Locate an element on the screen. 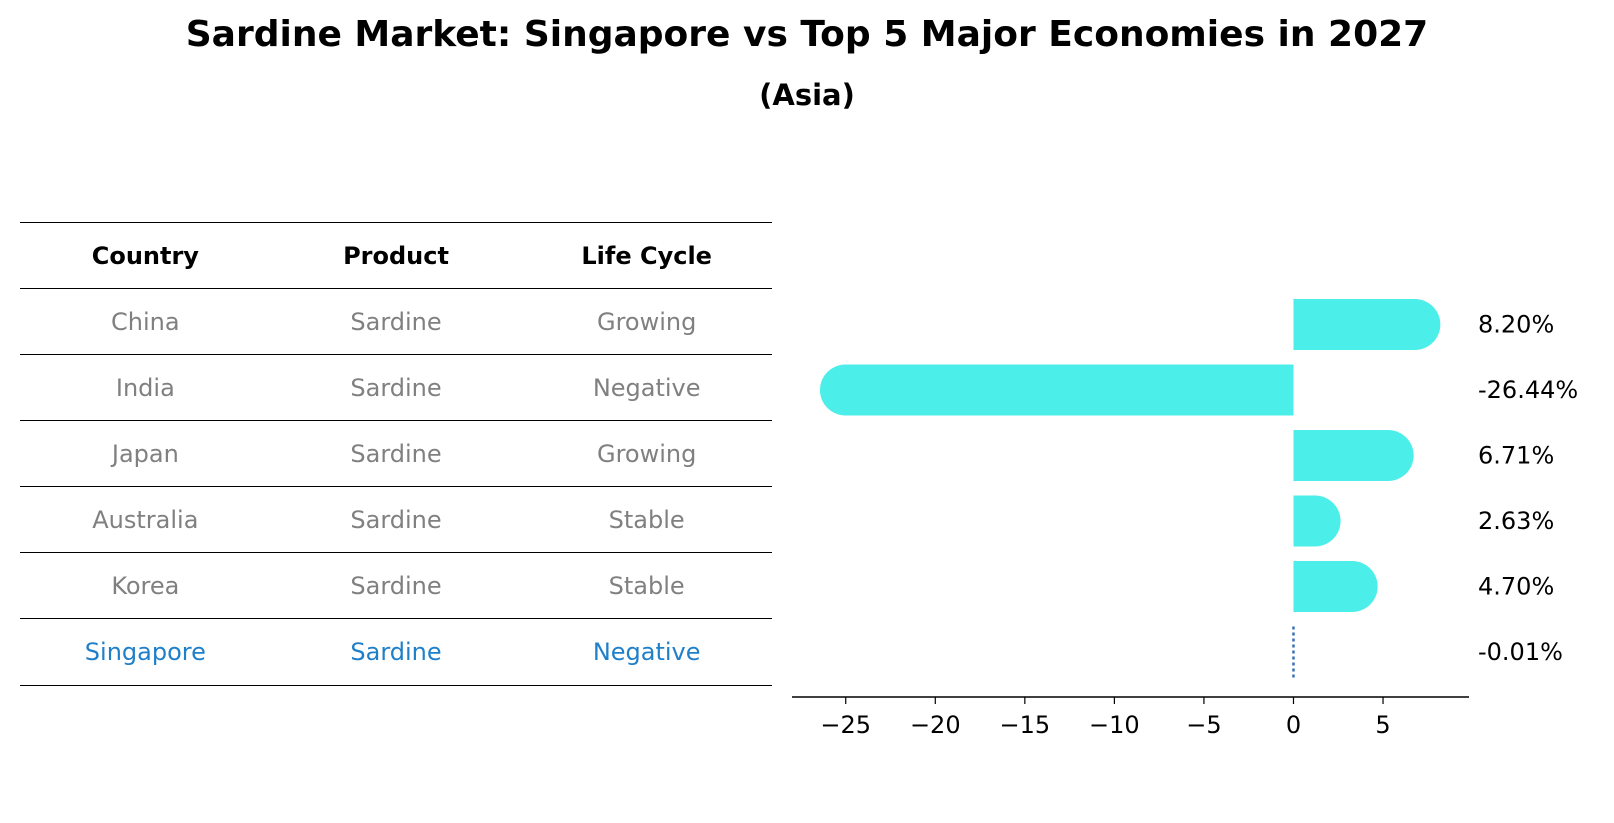  table-row: China Sardine Growing is located at coordinates (396, 321).